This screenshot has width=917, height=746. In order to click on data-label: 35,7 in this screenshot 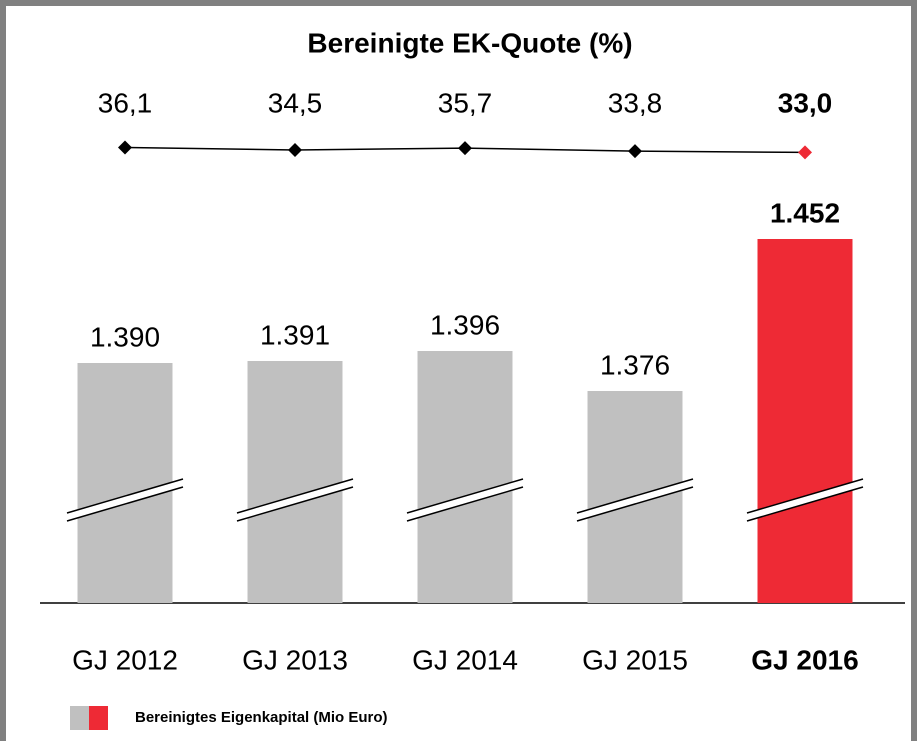, I will do `click(465, 102)`.